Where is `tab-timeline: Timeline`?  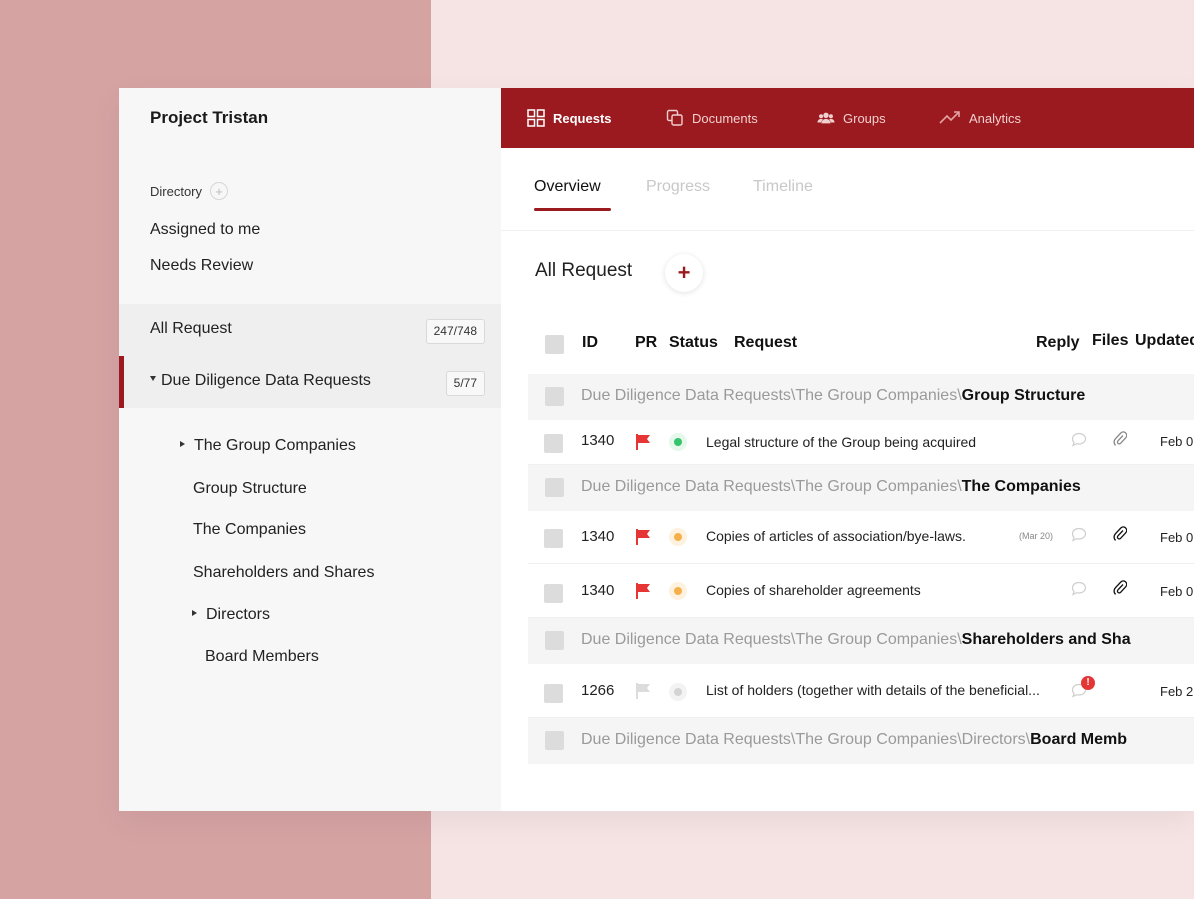
tab-timeline: Timeline is located at coordinates (783, 186).